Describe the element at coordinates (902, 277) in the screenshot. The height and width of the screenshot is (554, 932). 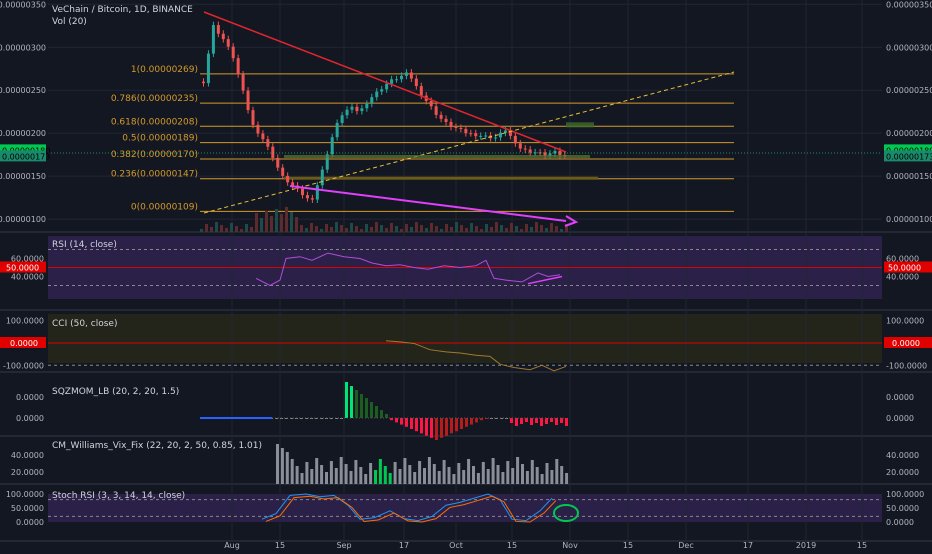
I see `rsi-tick-right: 40.0000` at that location.